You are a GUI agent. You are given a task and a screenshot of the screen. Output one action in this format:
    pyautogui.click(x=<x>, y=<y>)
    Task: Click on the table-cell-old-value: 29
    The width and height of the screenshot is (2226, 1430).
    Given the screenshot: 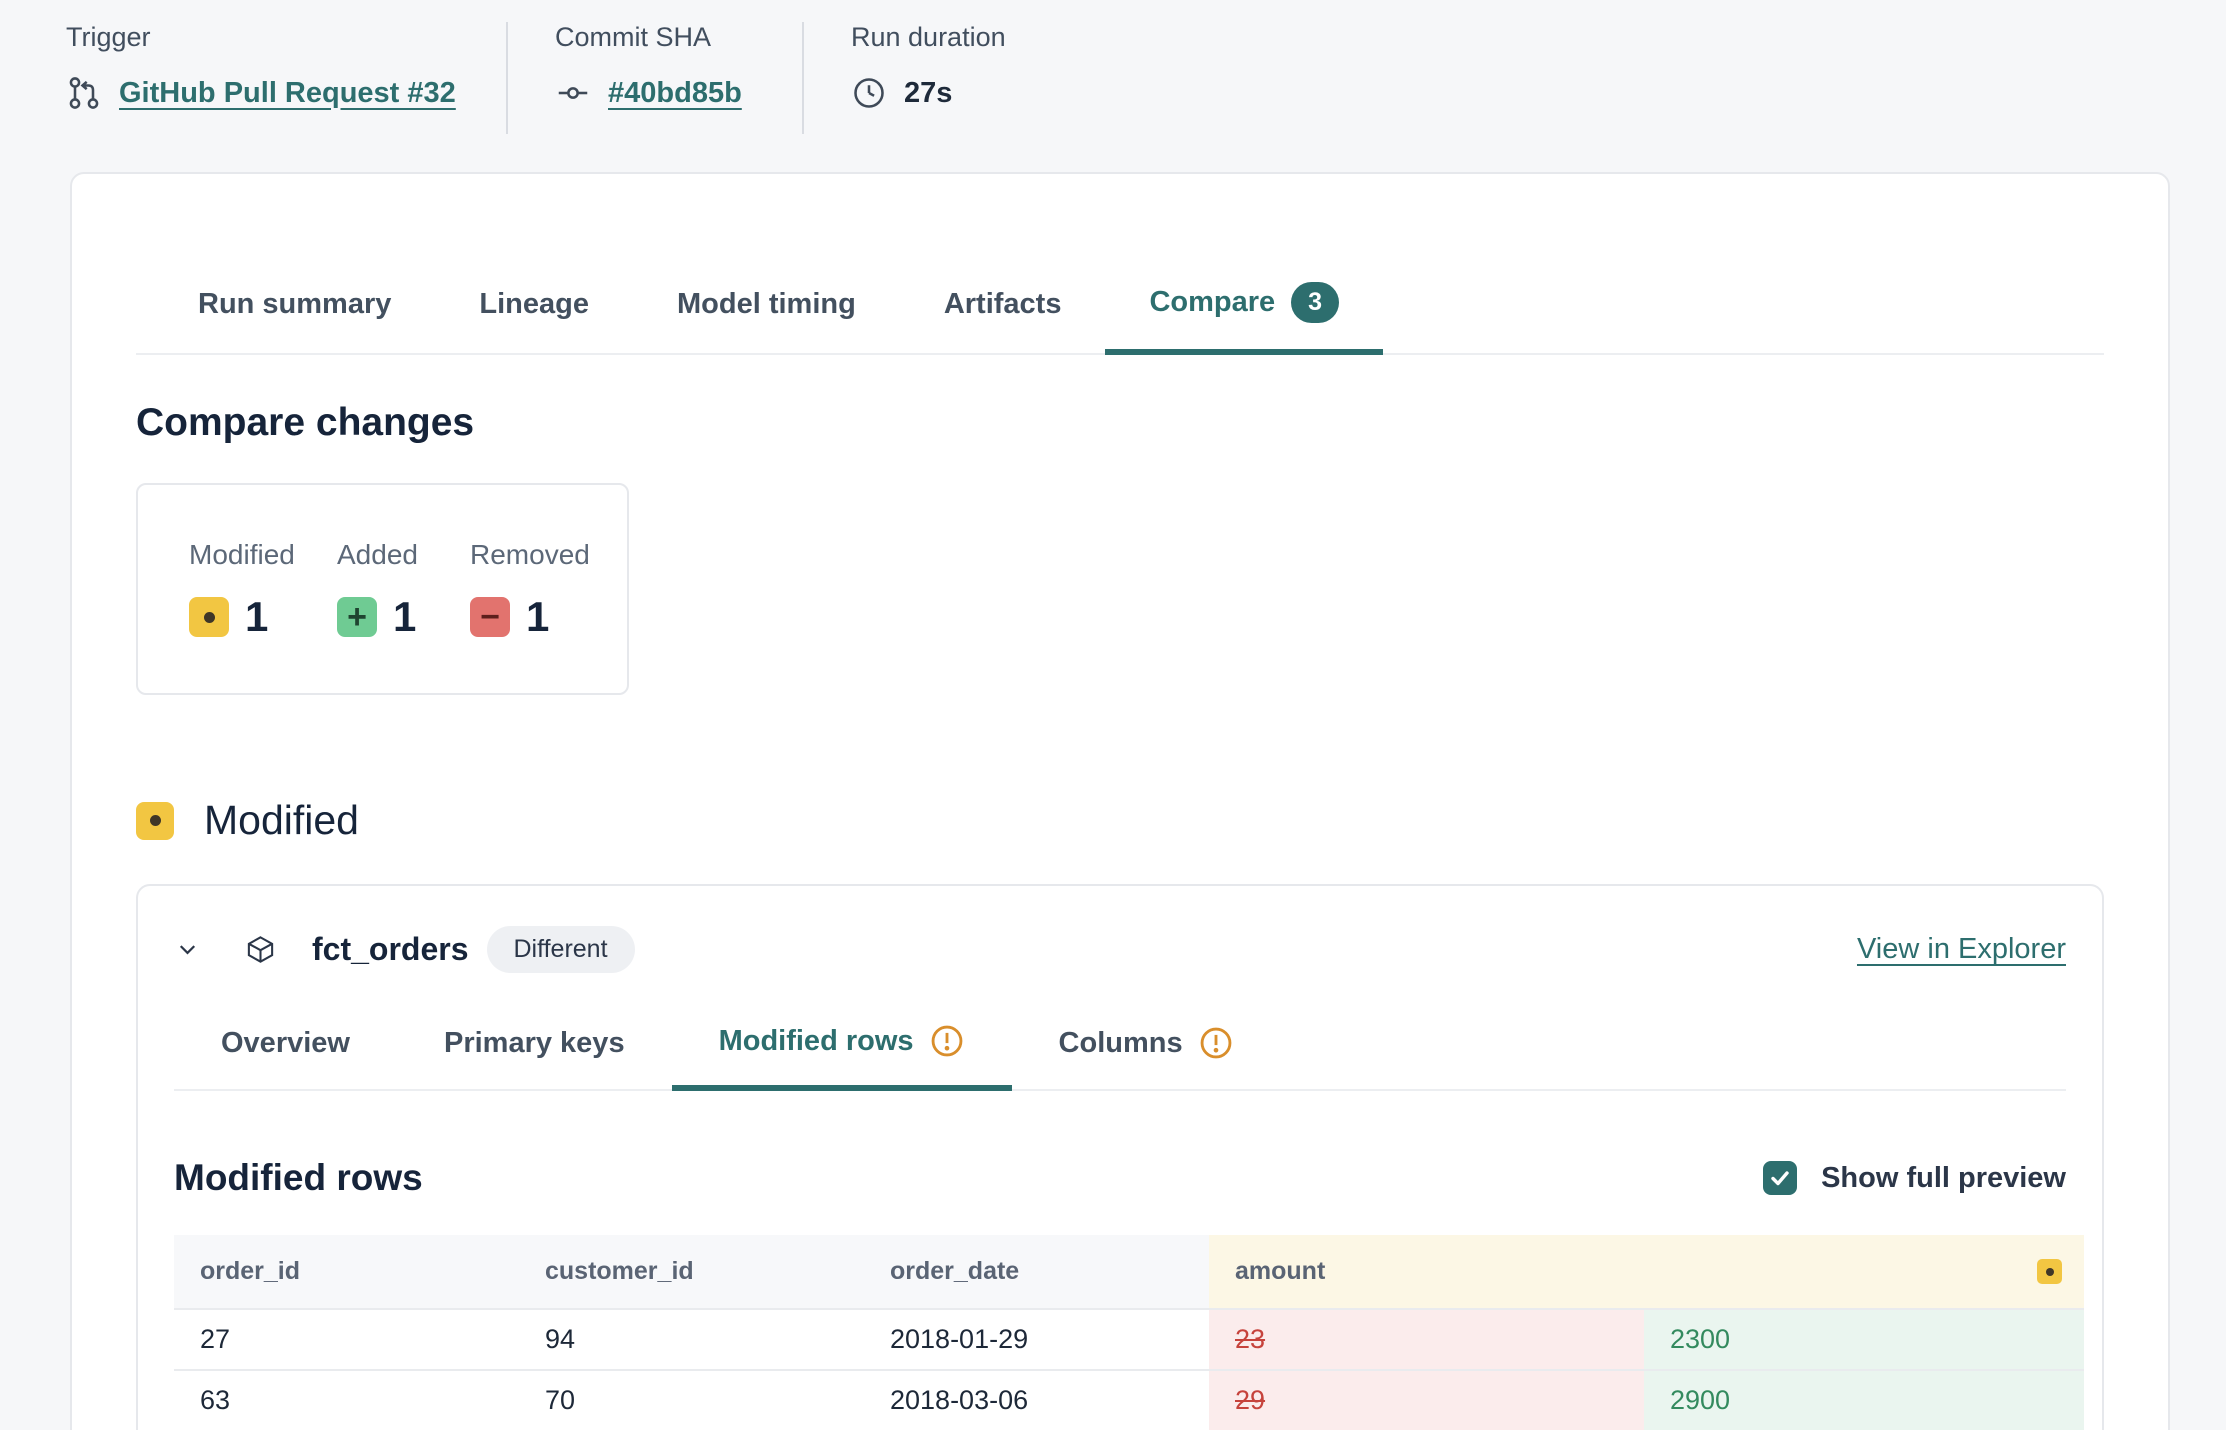 What is the action you would take?
    pyautogui.click(x=1426, y=1399)
    